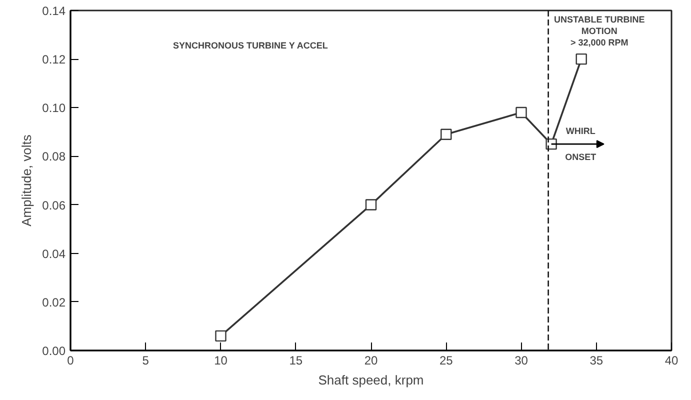  Describe the element at coordinates (581, 157) in the screenshot. I see `annotation: ONSET` at that location.